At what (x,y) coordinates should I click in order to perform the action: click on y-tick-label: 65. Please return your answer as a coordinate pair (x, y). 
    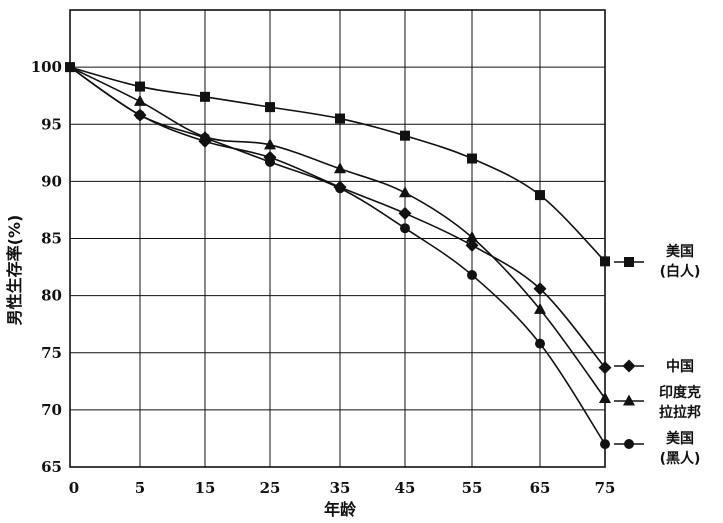
    Looking at the image, I should click on (51, 467).